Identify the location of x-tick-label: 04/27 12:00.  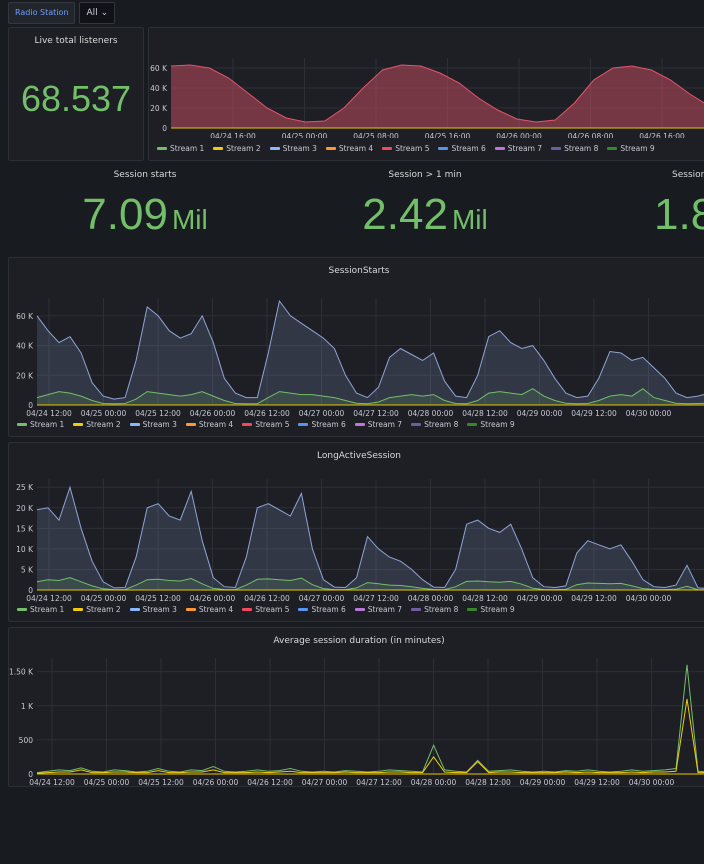
(376, 598).